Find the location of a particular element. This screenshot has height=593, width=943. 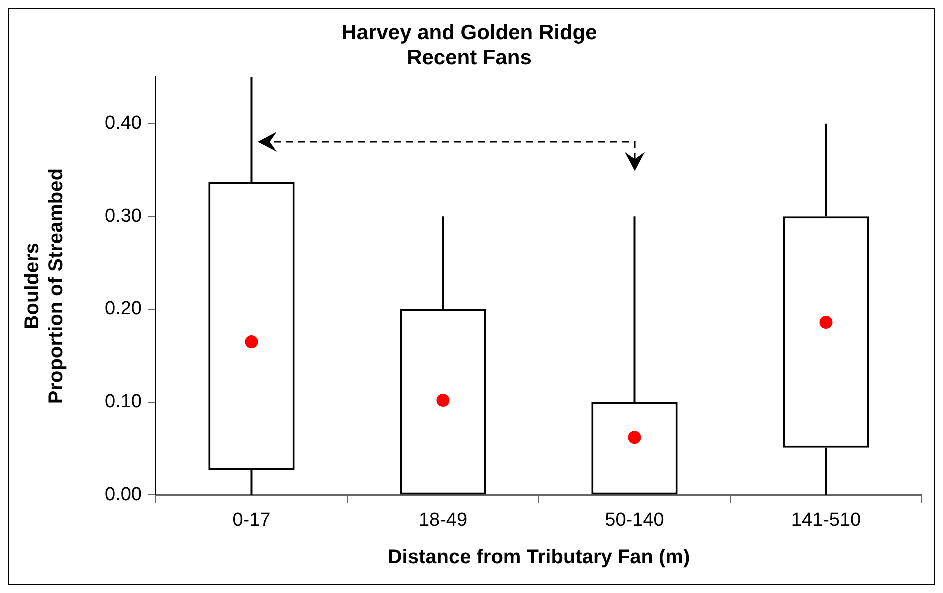

x-tick-label: 18-49 is located at coordinates (443, 520).